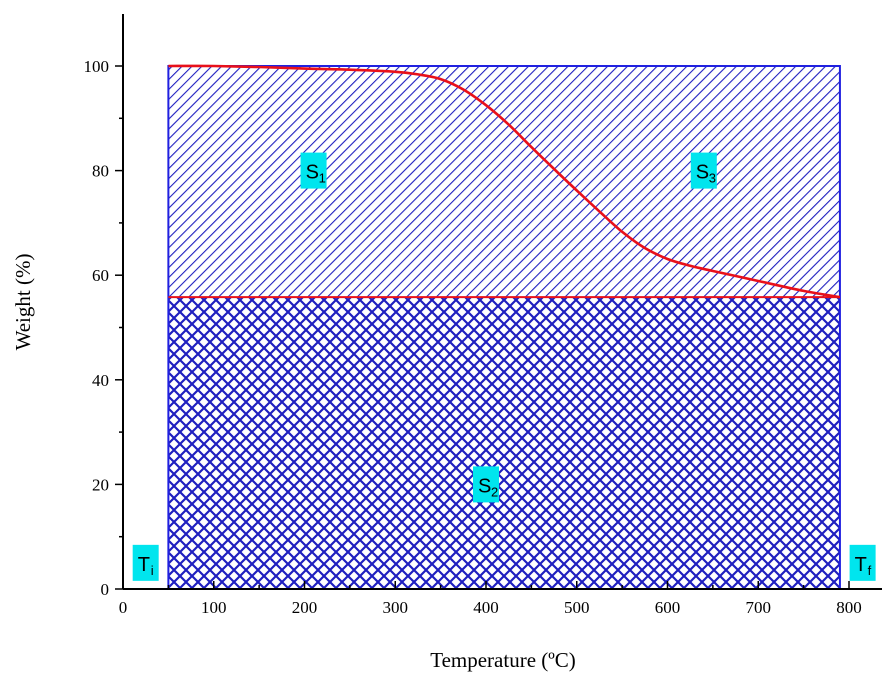 This screenshot has height=673, width=885. I want to click on x-tick-label: 0, so click(123, 607).